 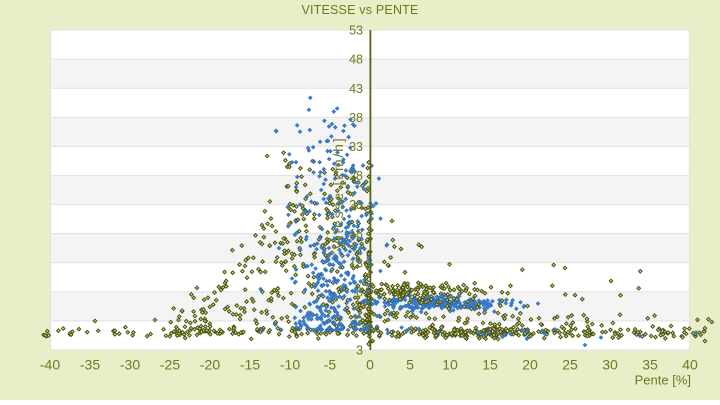 What do you see at coordinates (90, 365) in the screenshot?
I see `svg-text: -35` at bounding box center [90, 365].